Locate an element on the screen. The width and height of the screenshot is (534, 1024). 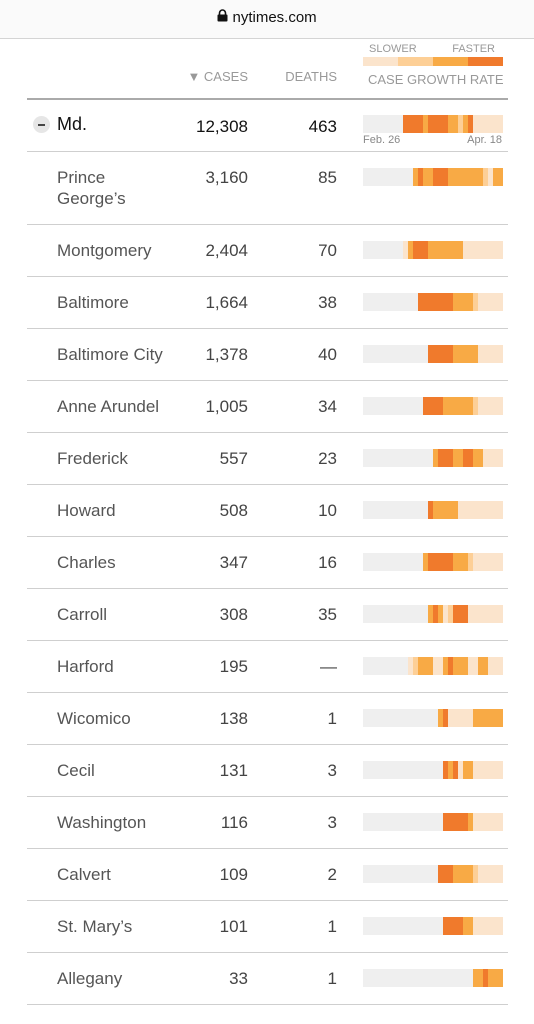
collapse-button is located at coordinates (41, 124).